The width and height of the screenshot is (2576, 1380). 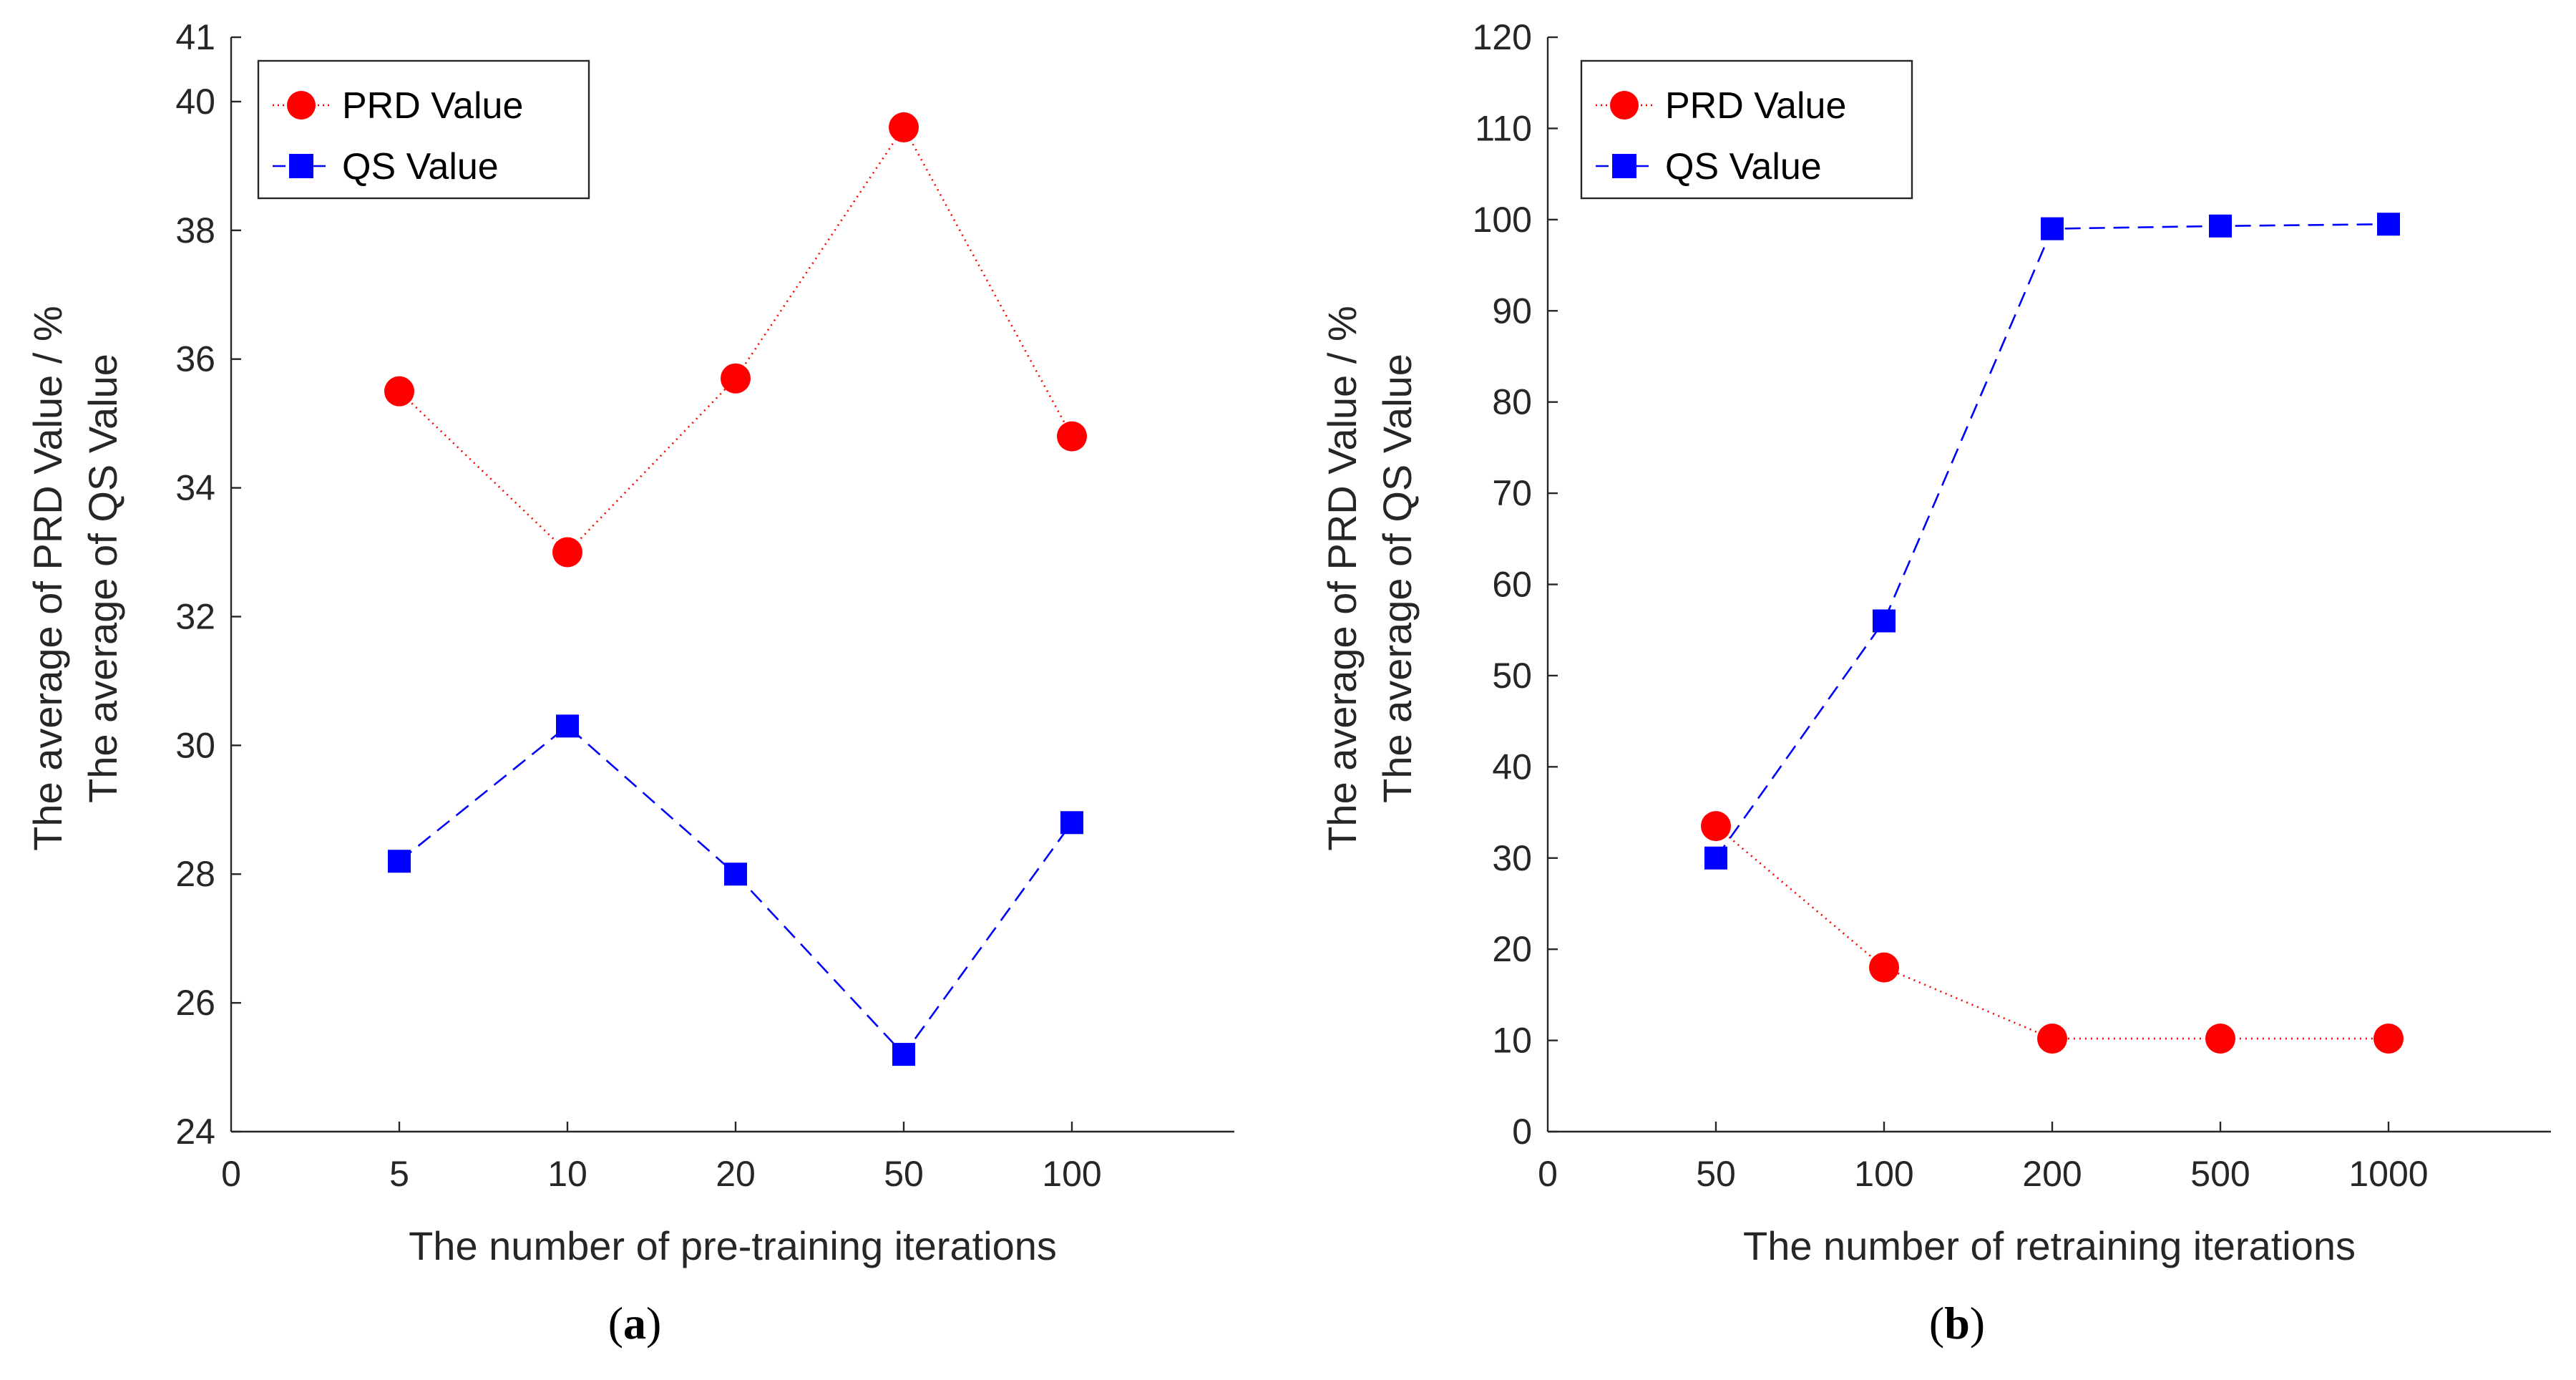 What do you see at coordinates (432, 106) in the screenshot?
I see `panel-a-legend-prd-label: PRD Value` at bounding box center [432, 106].